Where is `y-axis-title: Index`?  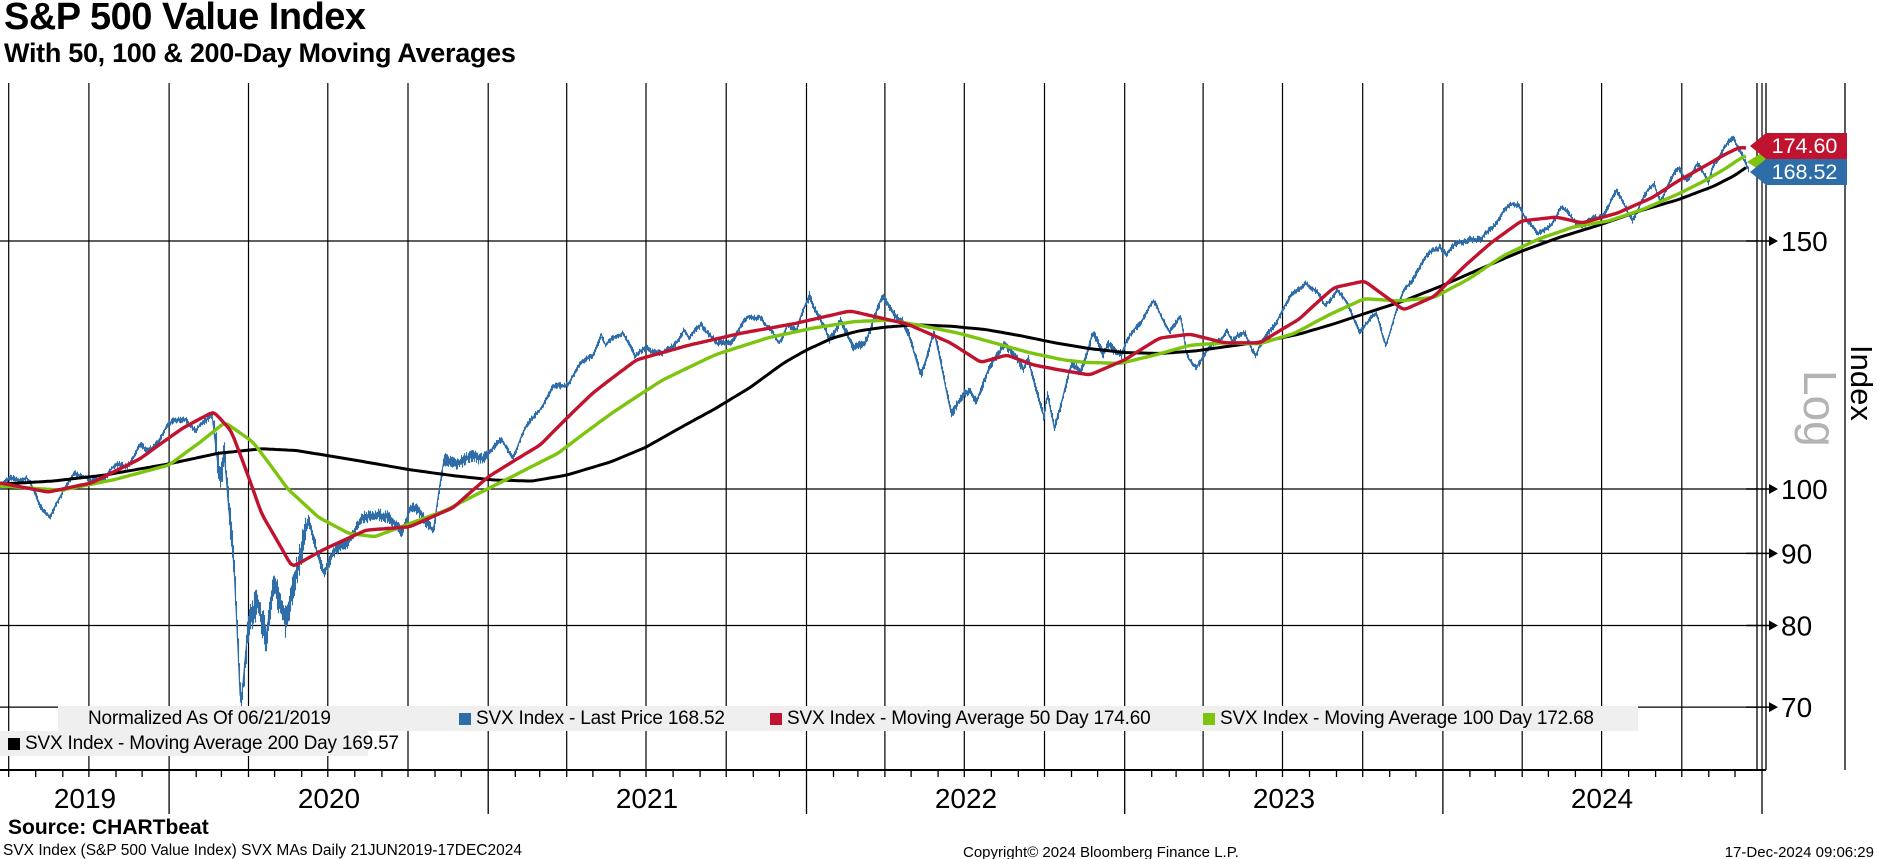
y-axis-title: Index is located at coordinates (1860, 383).